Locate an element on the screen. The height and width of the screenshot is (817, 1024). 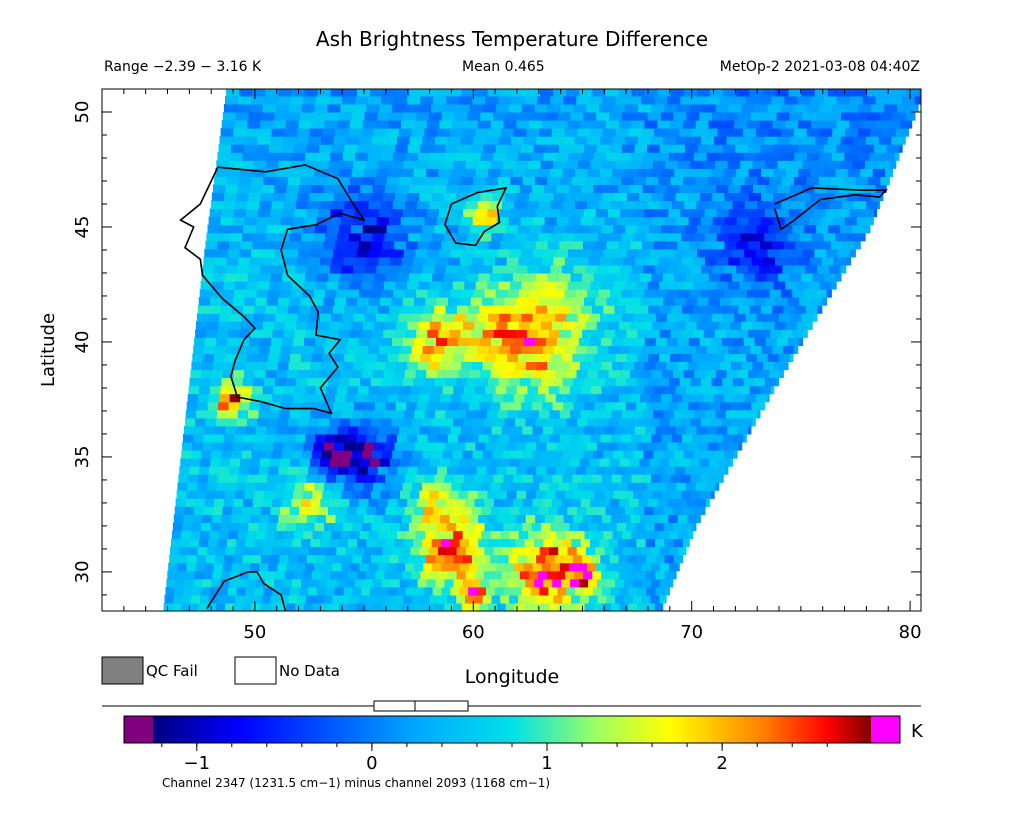
colorbar-ticks: −1 0 1 2 is located at coordinates (494, 758).